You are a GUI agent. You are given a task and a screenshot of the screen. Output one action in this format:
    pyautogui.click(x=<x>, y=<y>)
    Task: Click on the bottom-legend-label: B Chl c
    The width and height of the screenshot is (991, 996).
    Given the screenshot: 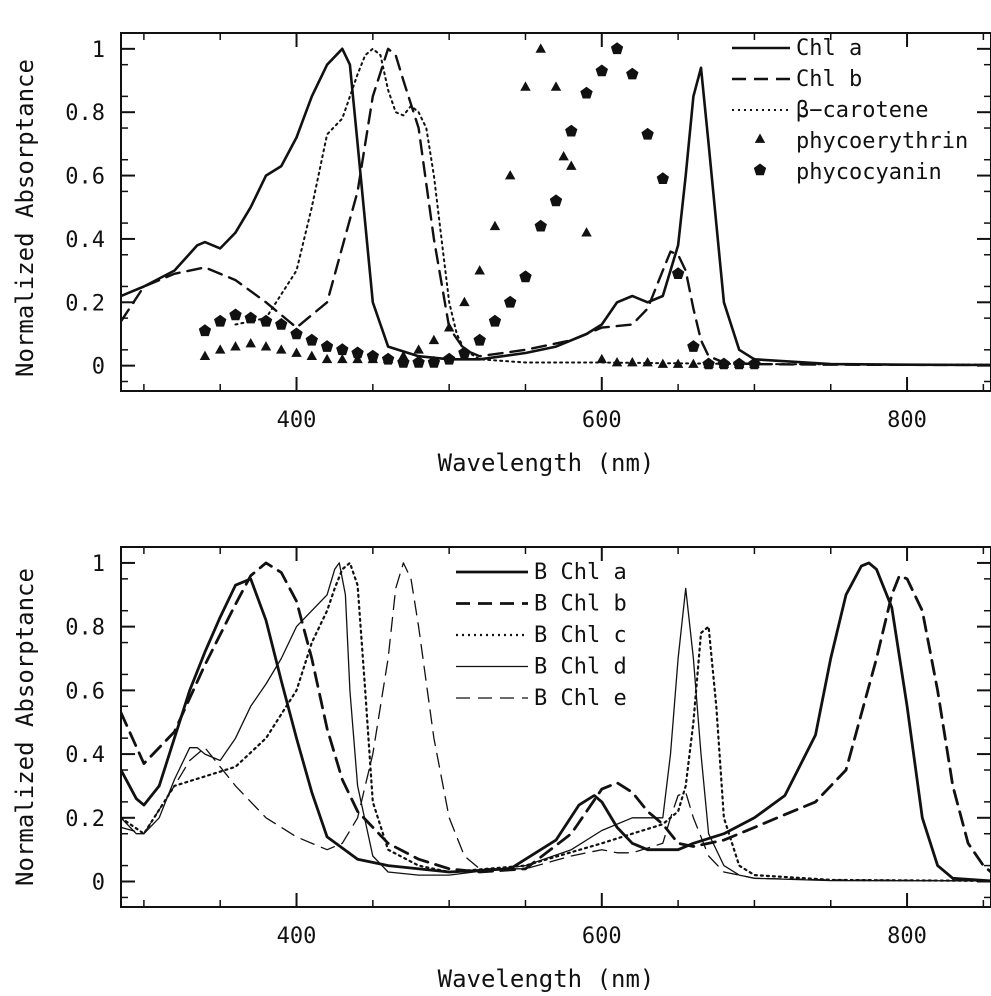 What is the action you would take?
    pyautogui.click(x=580, y=635)
    